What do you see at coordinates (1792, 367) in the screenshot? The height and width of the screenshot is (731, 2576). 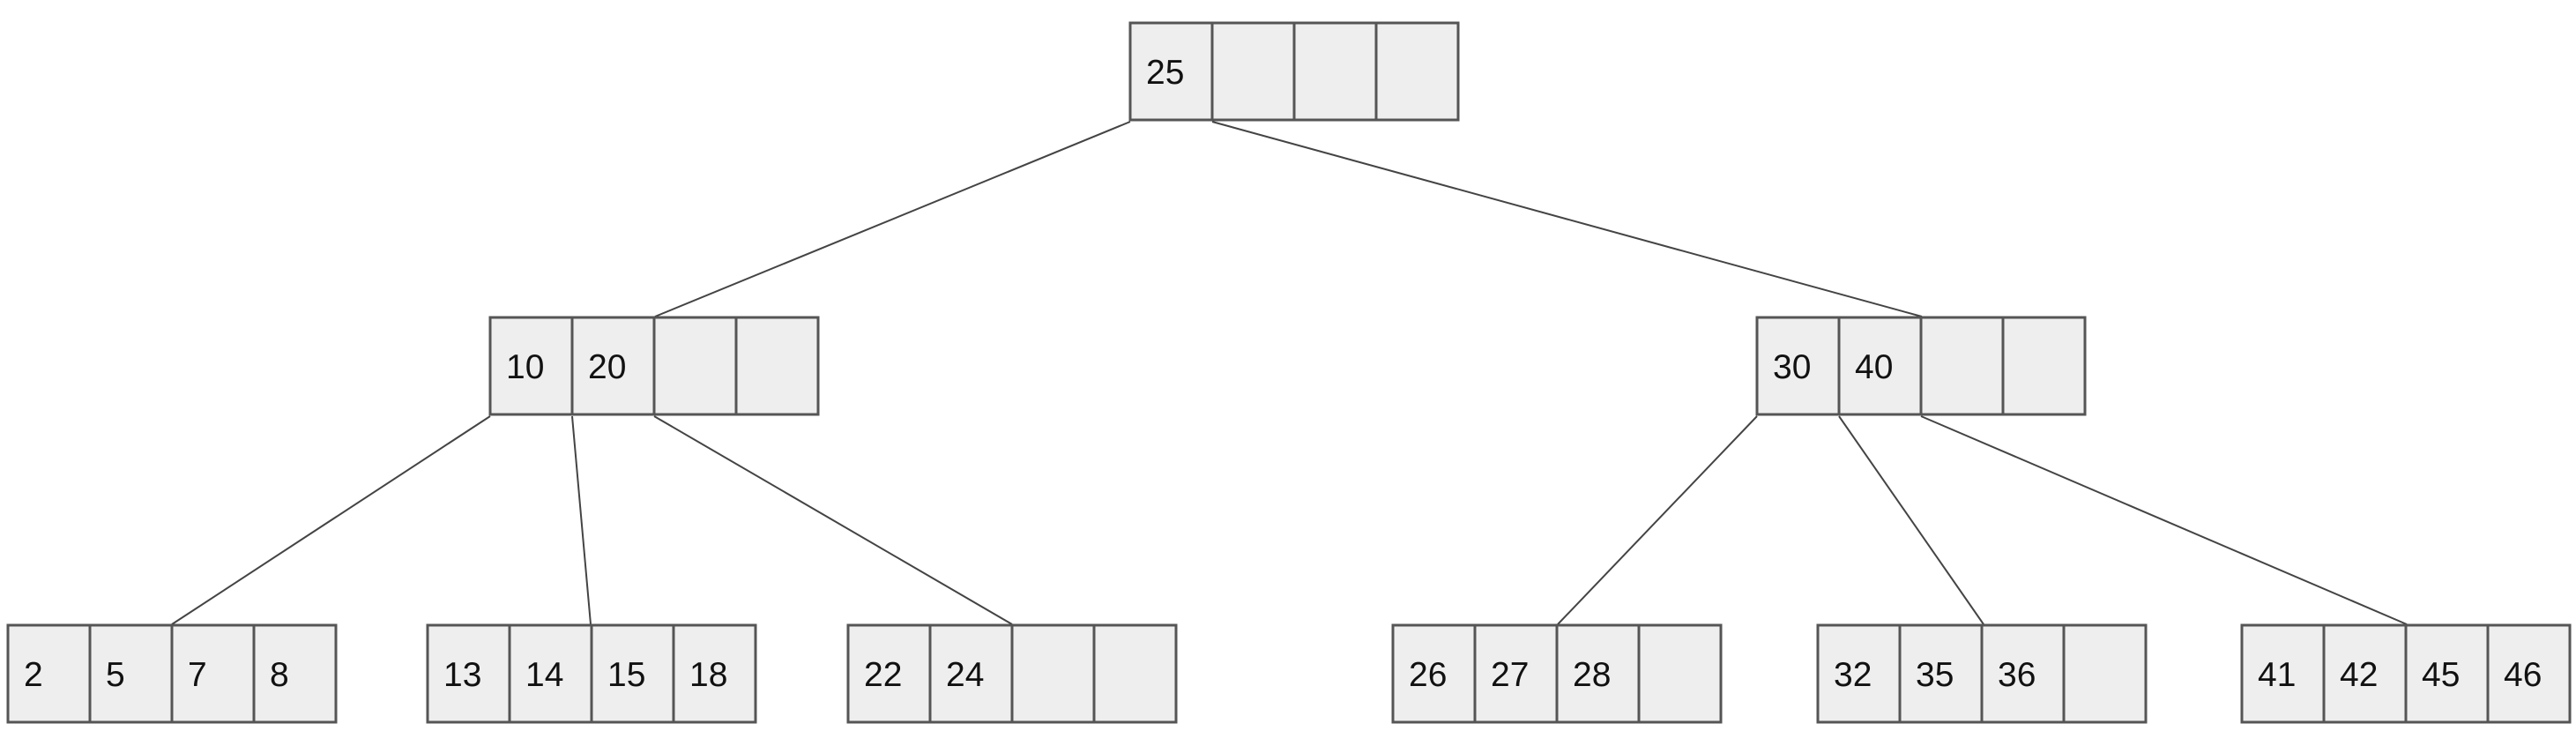 I see `key-label: 30` at bounding box center [1792, 367].